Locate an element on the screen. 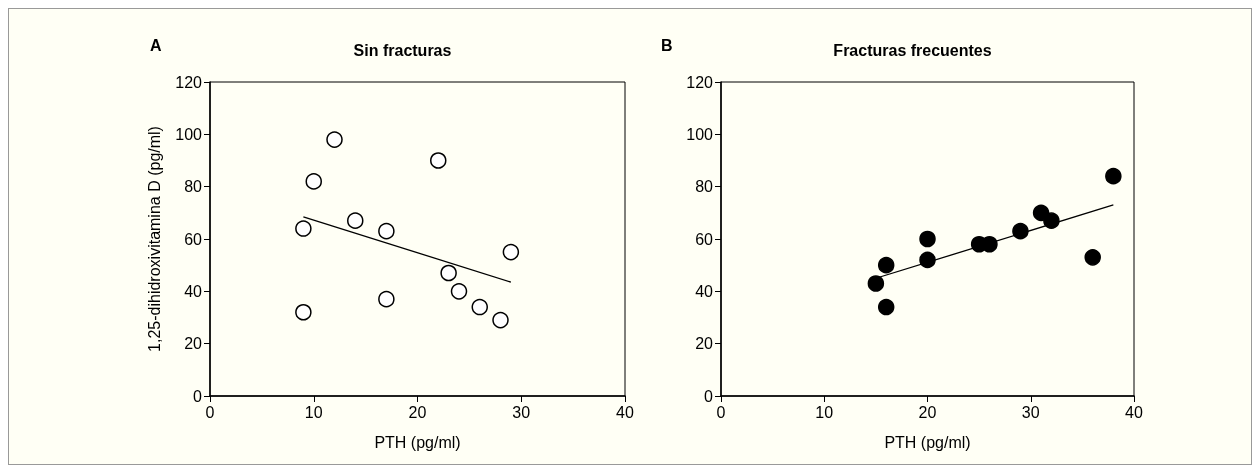 The height and width of the screenshot is (473, 1260). text: A is located at coordinates (156, 45).